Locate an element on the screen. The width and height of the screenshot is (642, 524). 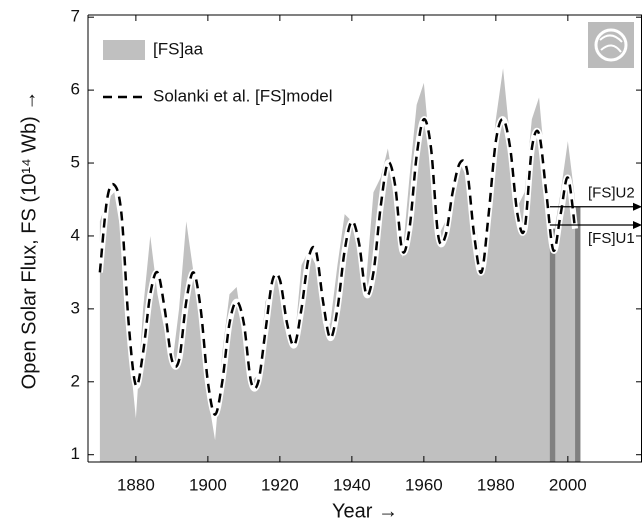
y-tick-label: 5 is located at coordinates (75, 162).